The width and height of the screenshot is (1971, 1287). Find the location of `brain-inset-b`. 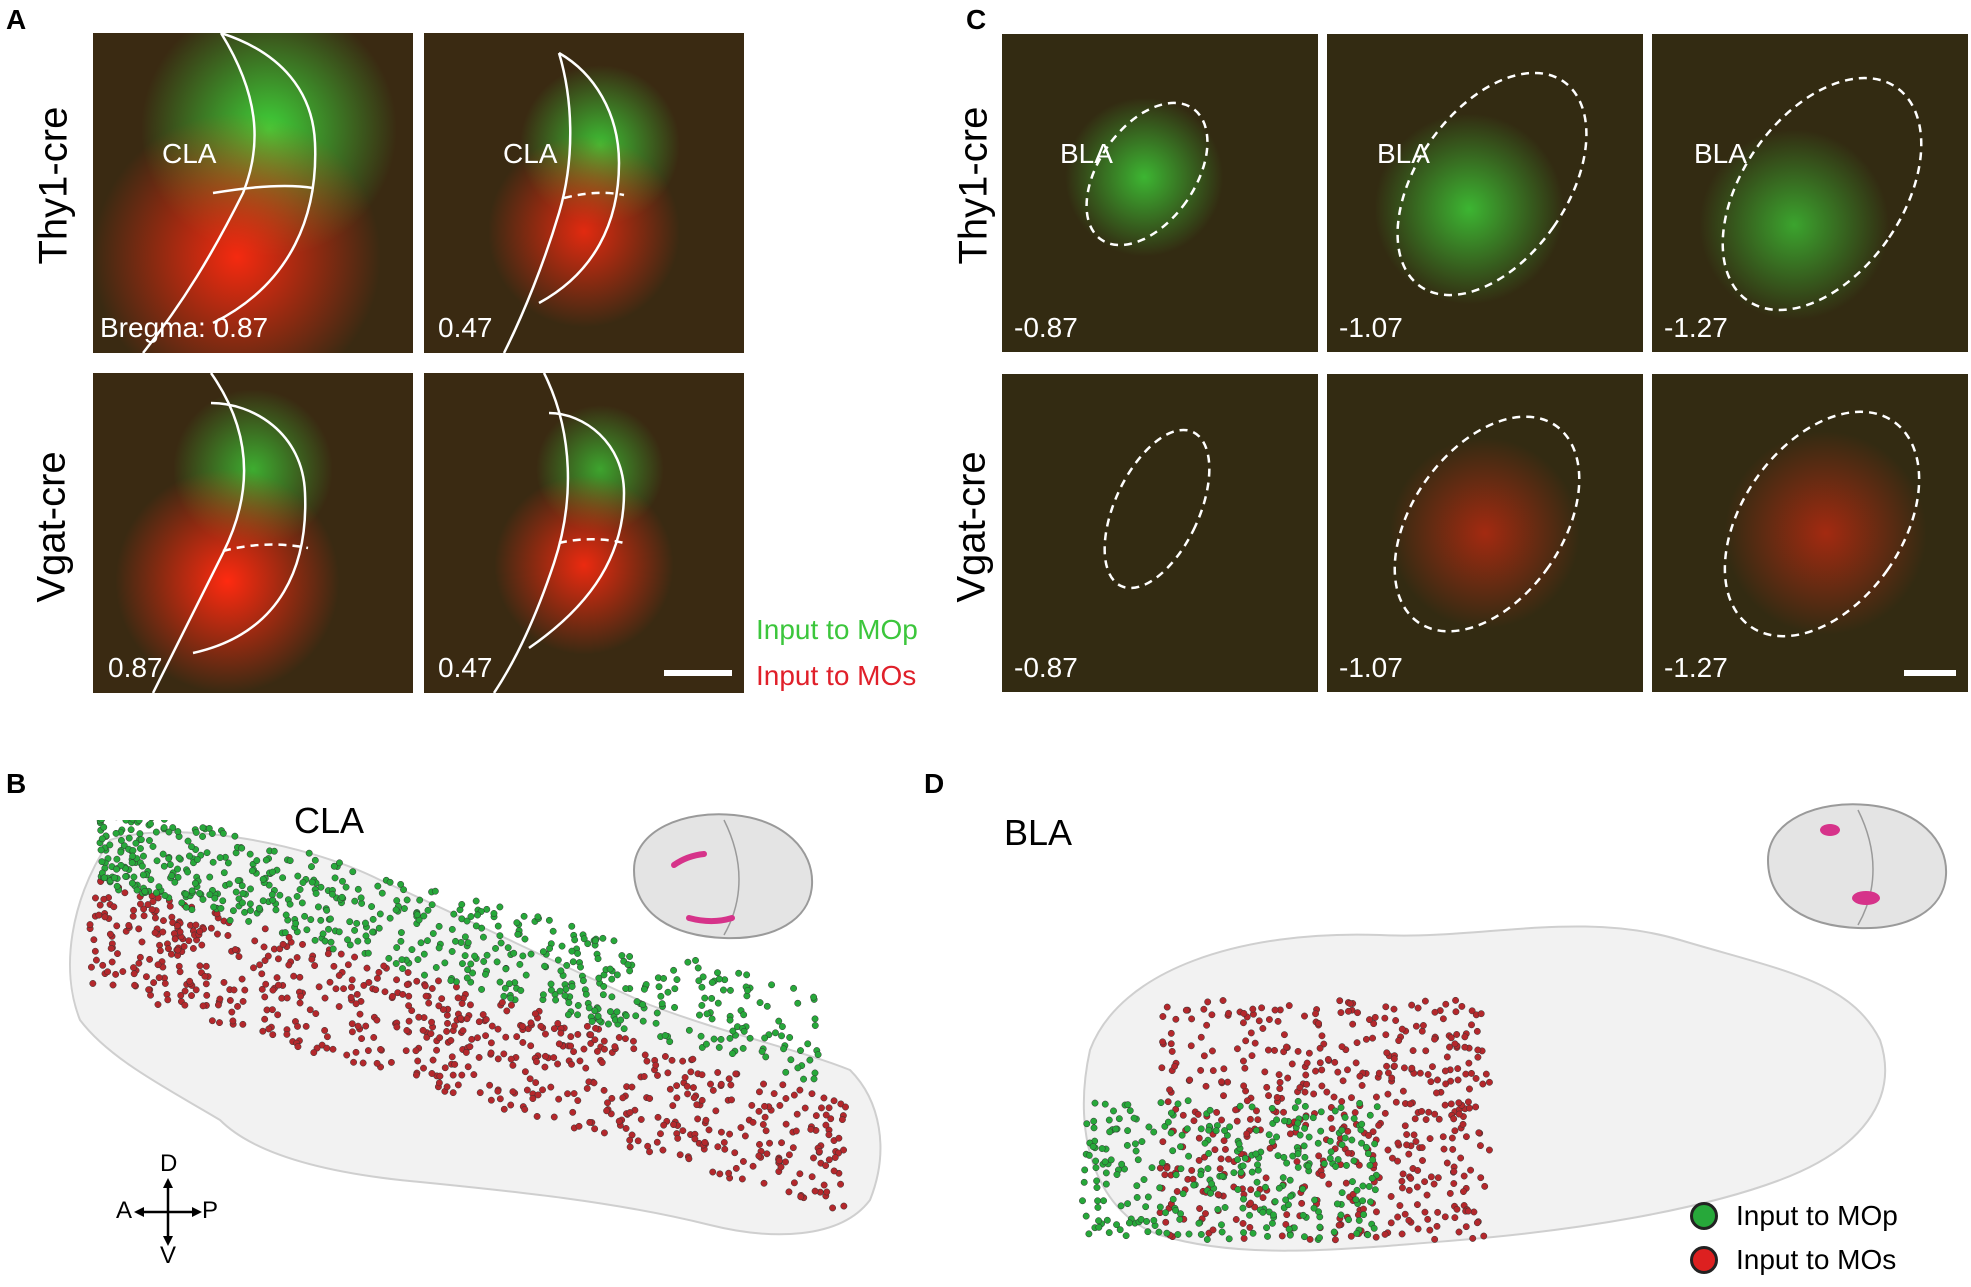

brain-inset-b is located at coordinates (723, 876).